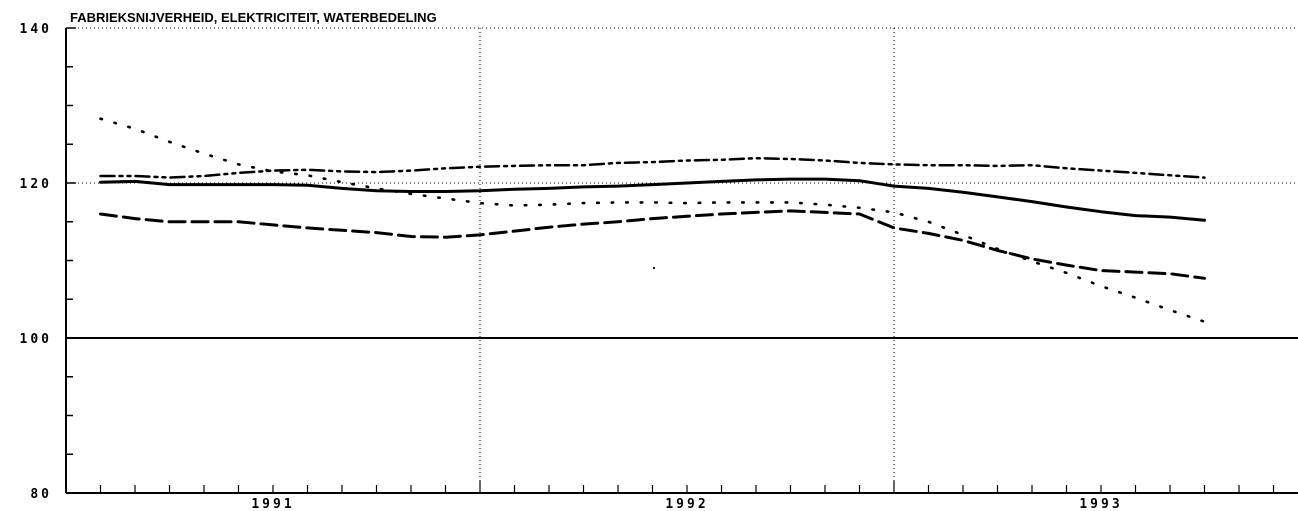  What do you see at coordinates (36, 184) in the screenshot?
I see `y-tick-label: 120` at bounding box center [36, 184].